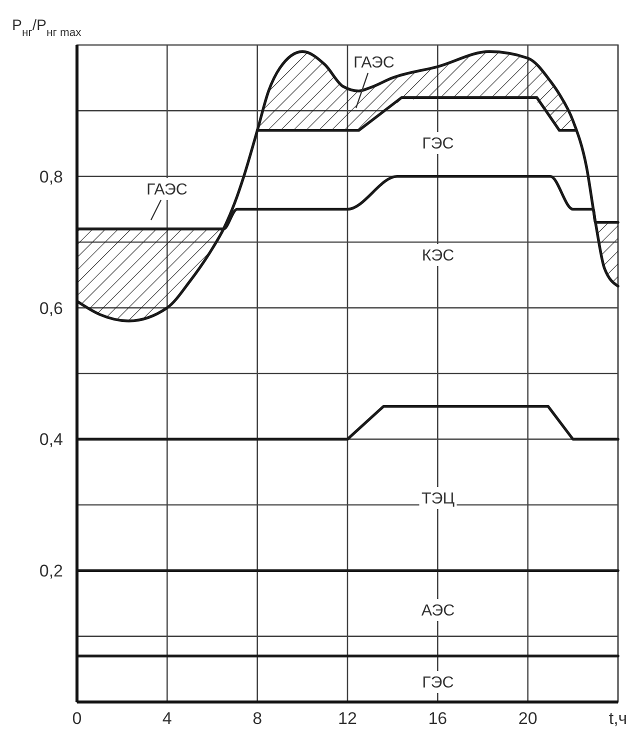 The width and height of the screenshot is (639, 737). What do you see at coordinates (51, 176) in the screenshot?
I see `y-tick-label: 0,8` at bounding box center [51, 176].